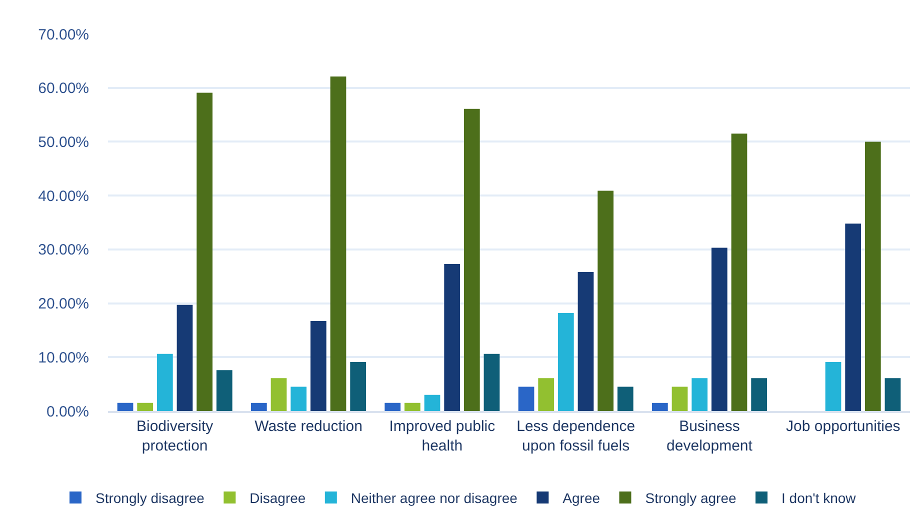 This screenshot has width=918, height=523. What do you see at coordinates (63, 196) in the screenshot?
I see `y-tick-label: 40.00%` at bounding box center [63, 196].